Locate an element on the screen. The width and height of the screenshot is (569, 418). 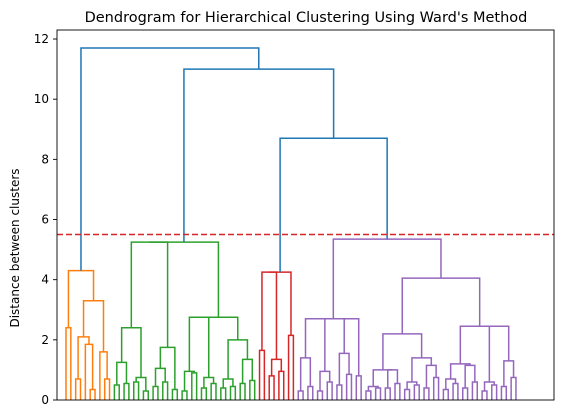
link-g5 is located at coordinates (146, 395).